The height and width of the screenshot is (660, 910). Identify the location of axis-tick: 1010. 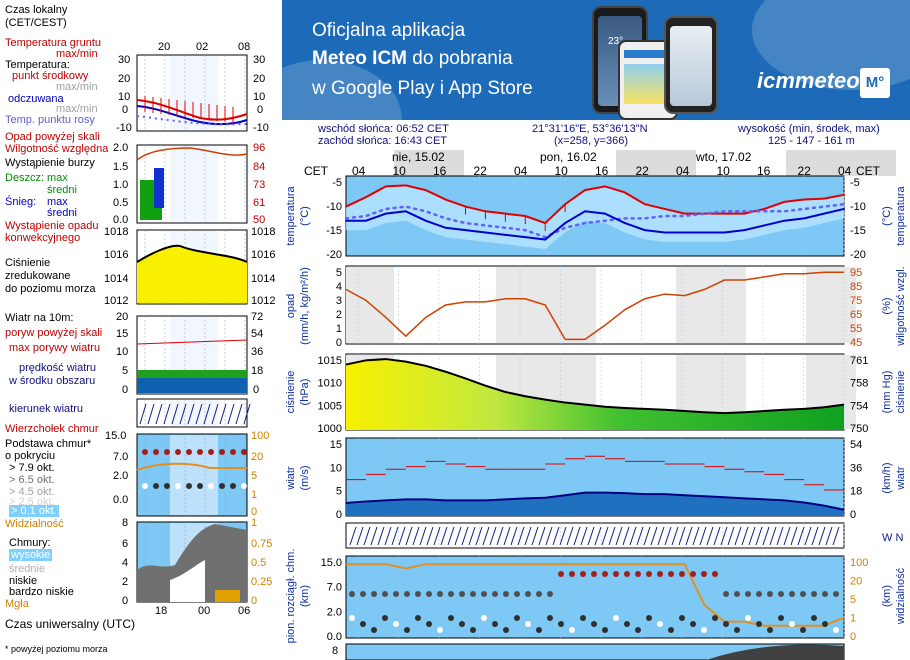
(330, 384).